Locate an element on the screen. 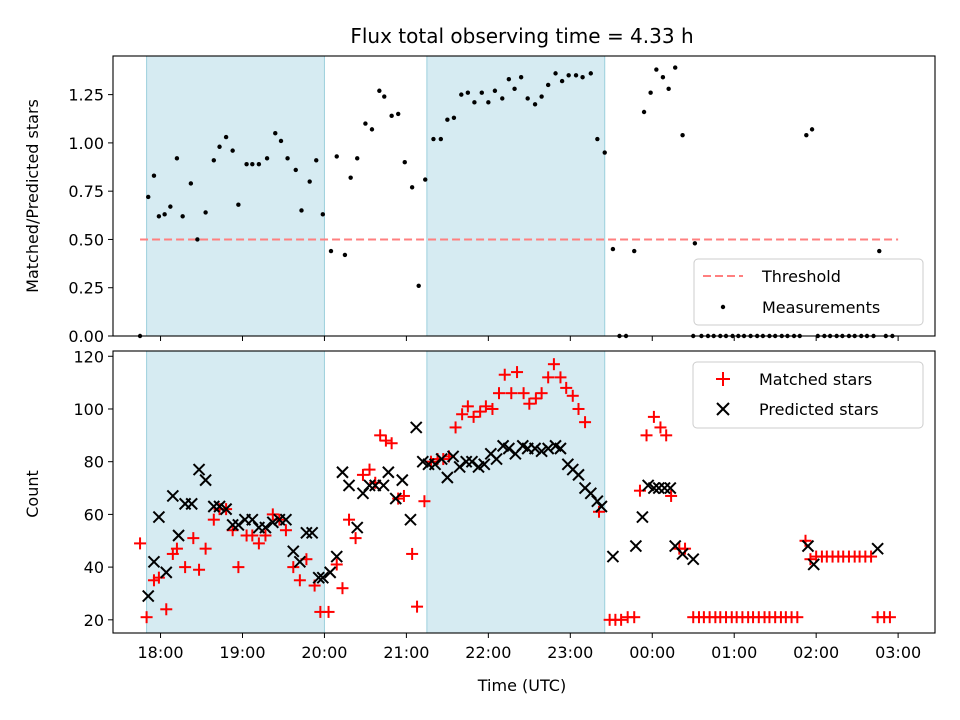 This screenshot has width=960, height=720. ratio-shaded-interval is located at coordinates (235, 196).